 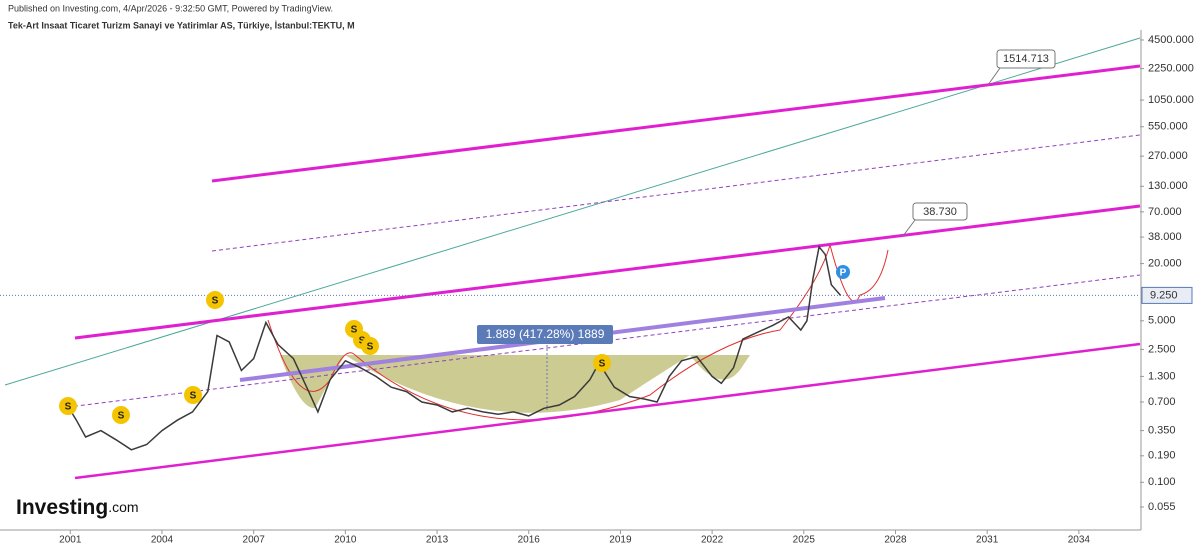 I want to click on y-tick-label: 130.000, so click(x=1168, y=186).